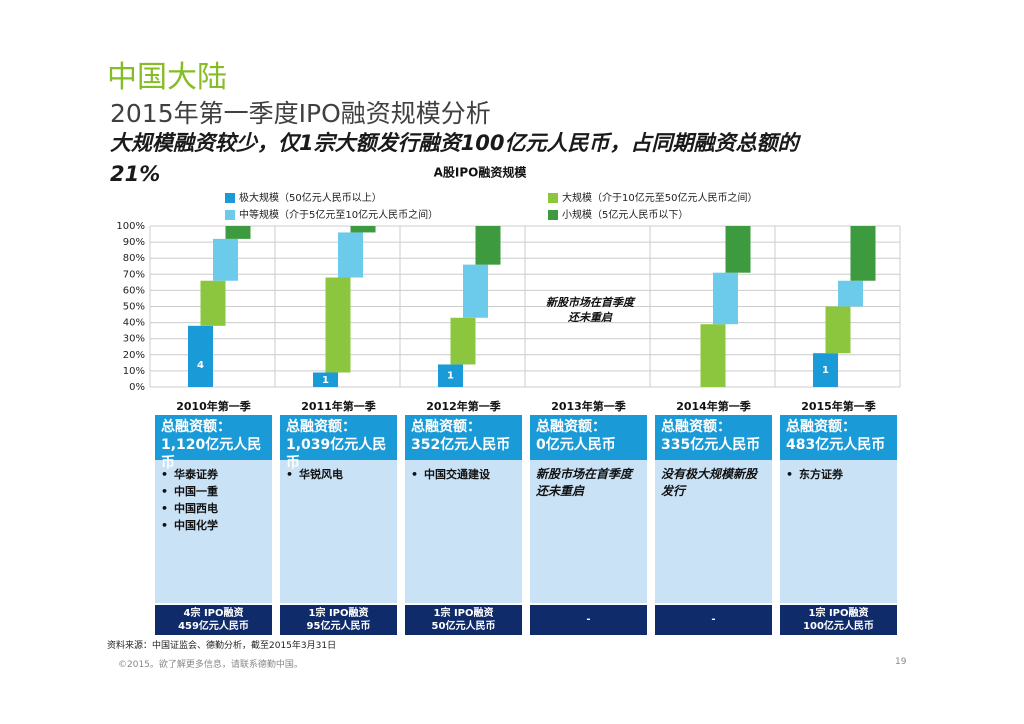 This screenshot has width=1024, height=724. What do you see at coordinates (454, 143) in the screenshot?
I see `subtitle-line: 大规模融资较少，仅1宗大额发行融资100亿元人民币，占同期融资总额的` at bounding box center [454, 143].